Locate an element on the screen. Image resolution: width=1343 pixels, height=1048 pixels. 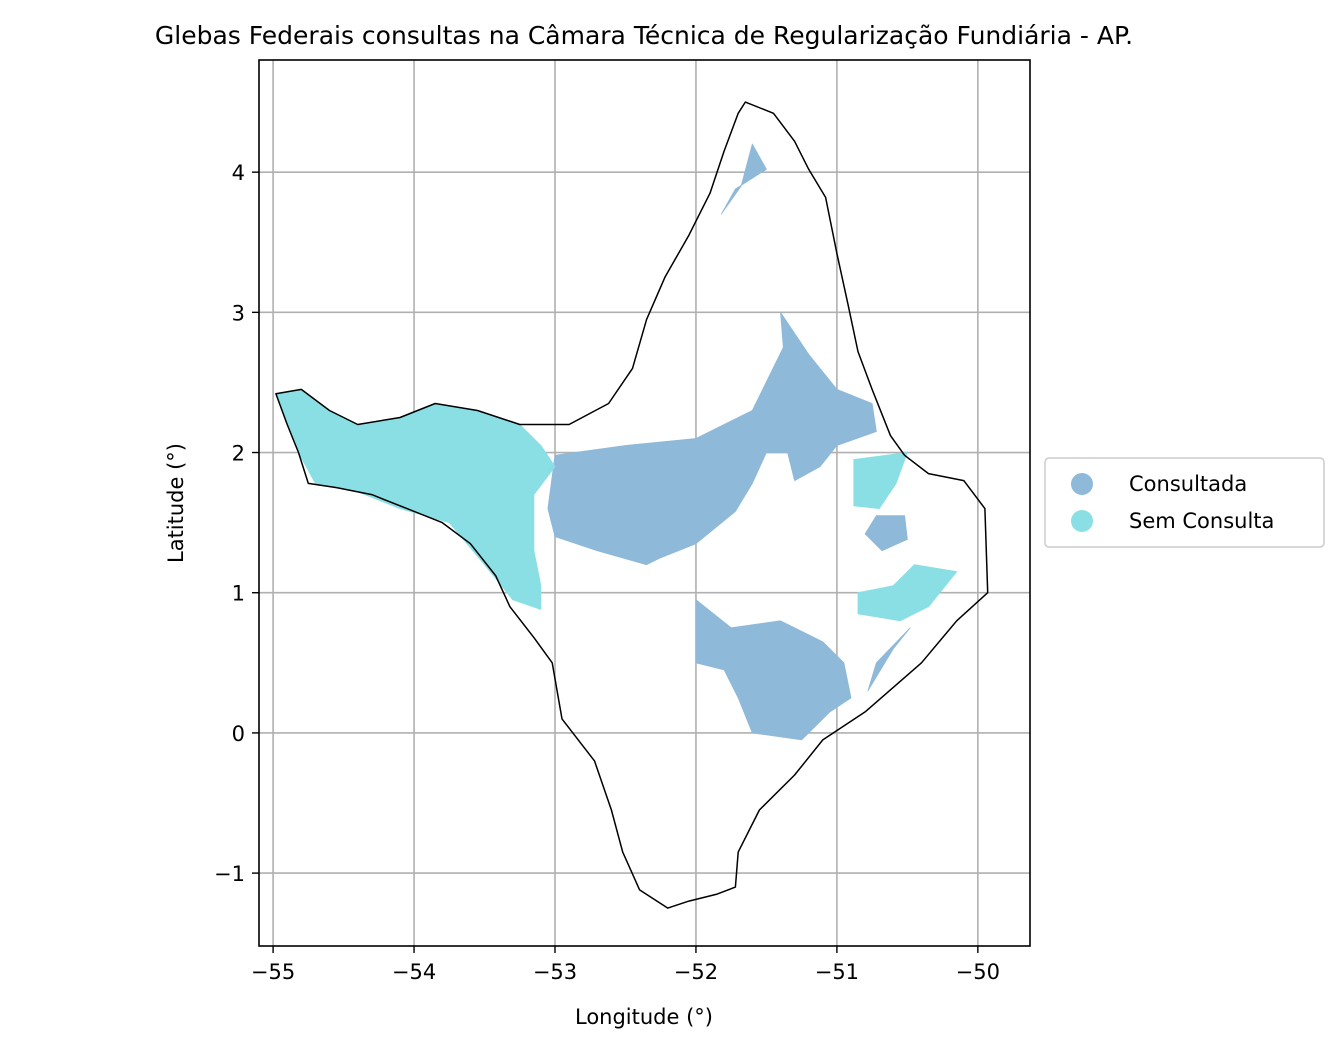
x-tick-label-0: −55 is located at coordinates (273, 972).